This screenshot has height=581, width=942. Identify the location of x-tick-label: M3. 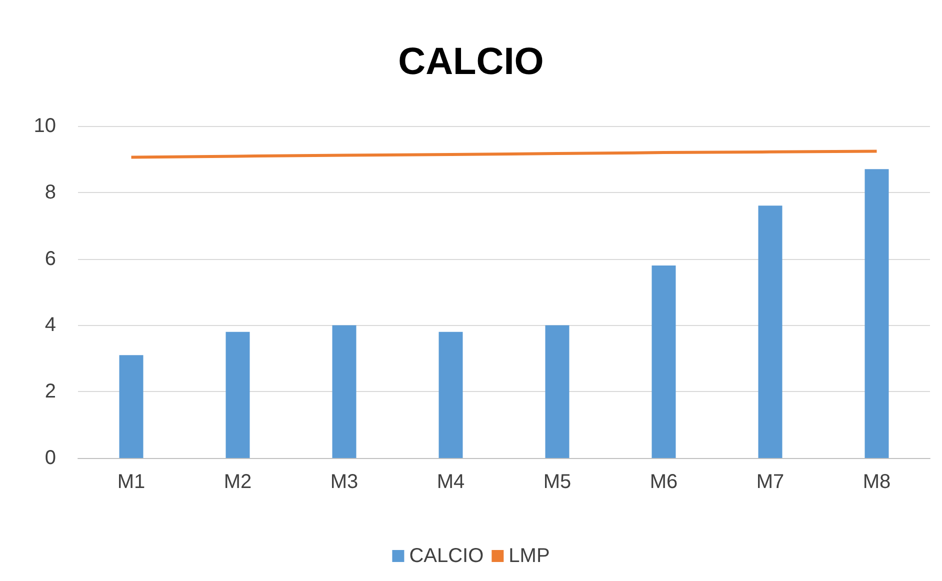
(344, 482).